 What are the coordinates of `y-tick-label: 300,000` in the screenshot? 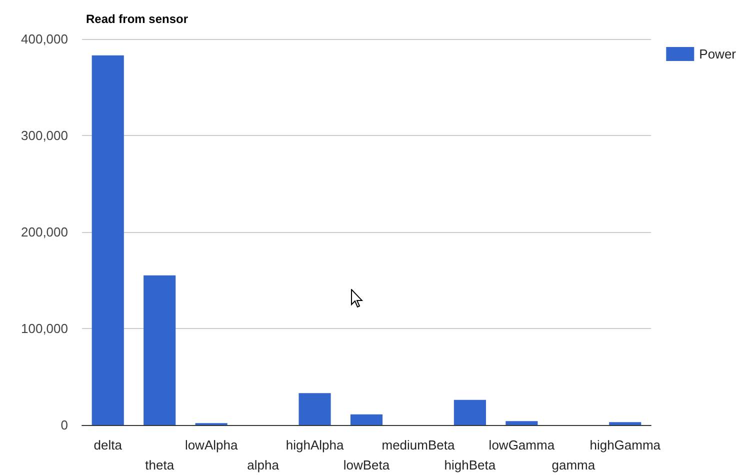 It's located at (44, 135).